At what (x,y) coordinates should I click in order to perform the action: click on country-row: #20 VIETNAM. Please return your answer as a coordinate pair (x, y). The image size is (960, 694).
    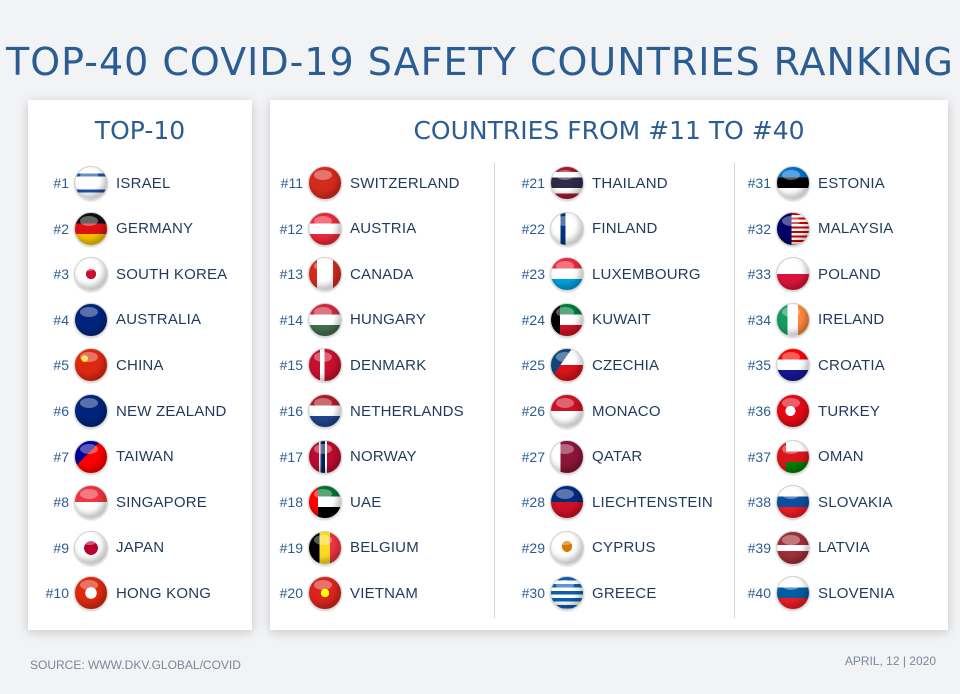
    Looking at the image, I should click on (343, 593).